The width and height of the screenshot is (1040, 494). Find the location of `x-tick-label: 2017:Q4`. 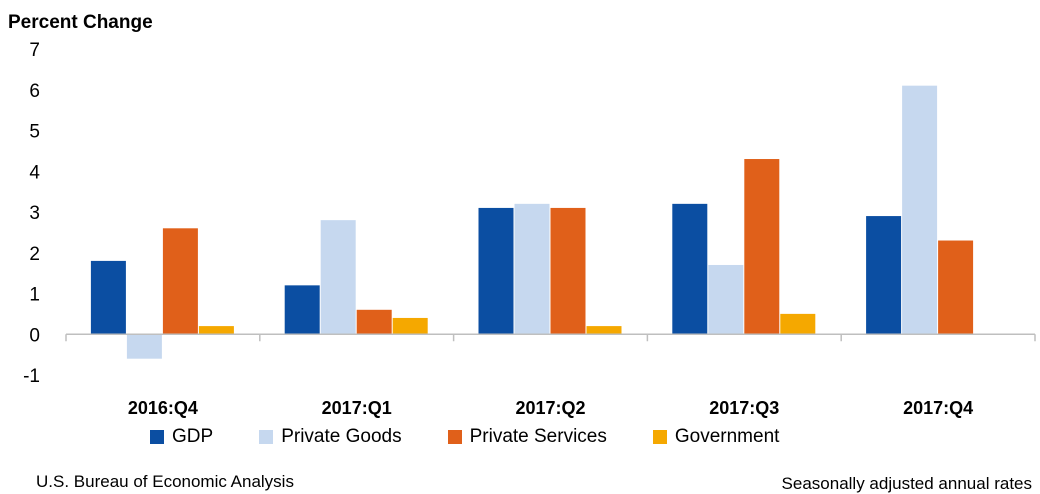

x-tick-label: 2017:Q4 is located at coordinates (938, 408).